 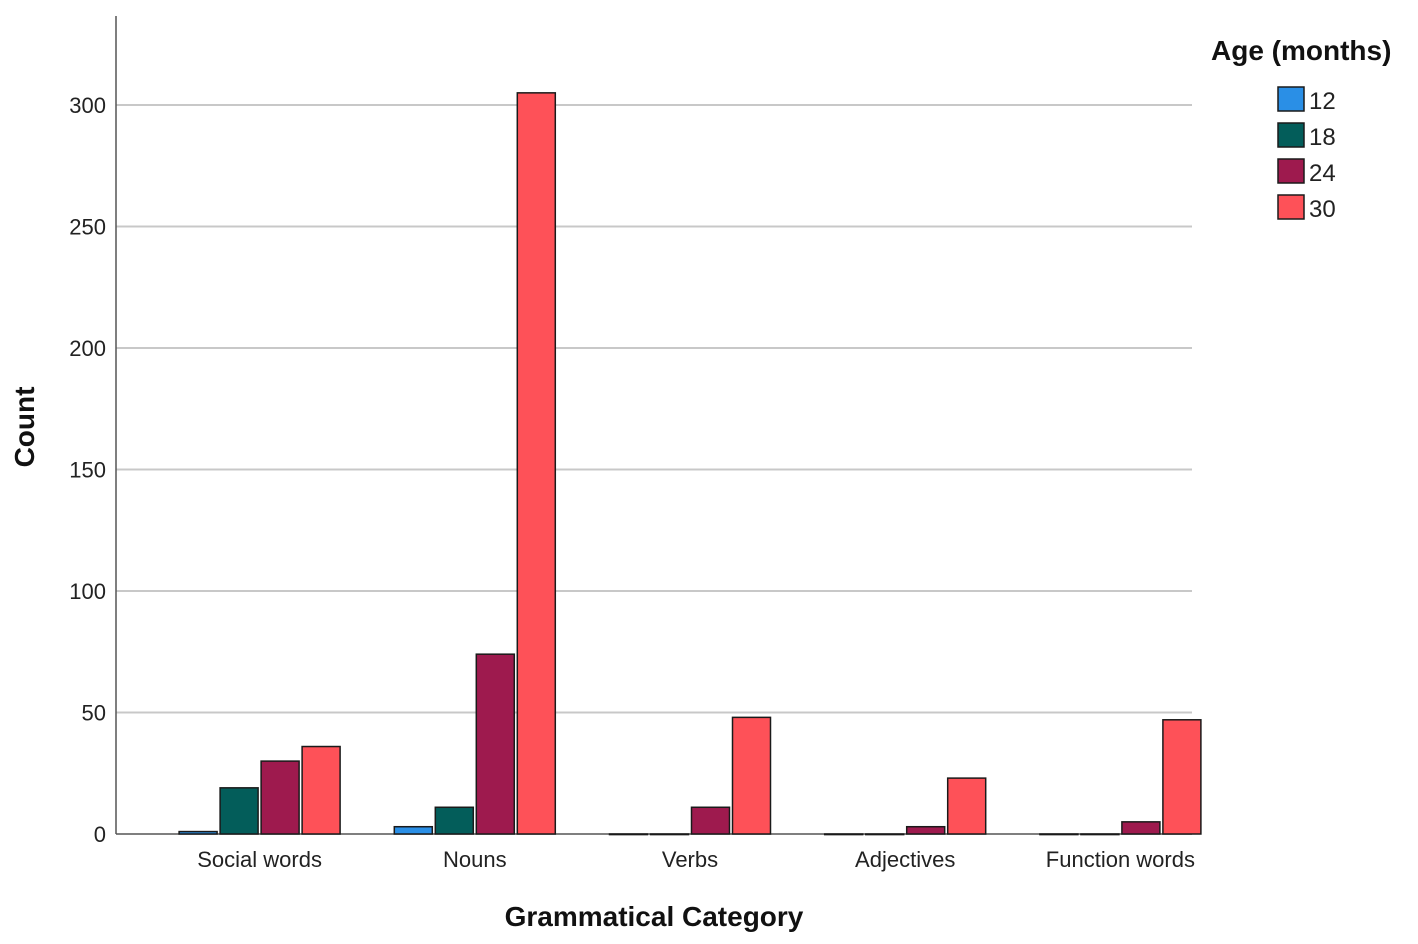 I want to click on y-tick-label: 200, so click(x=87, y=348).